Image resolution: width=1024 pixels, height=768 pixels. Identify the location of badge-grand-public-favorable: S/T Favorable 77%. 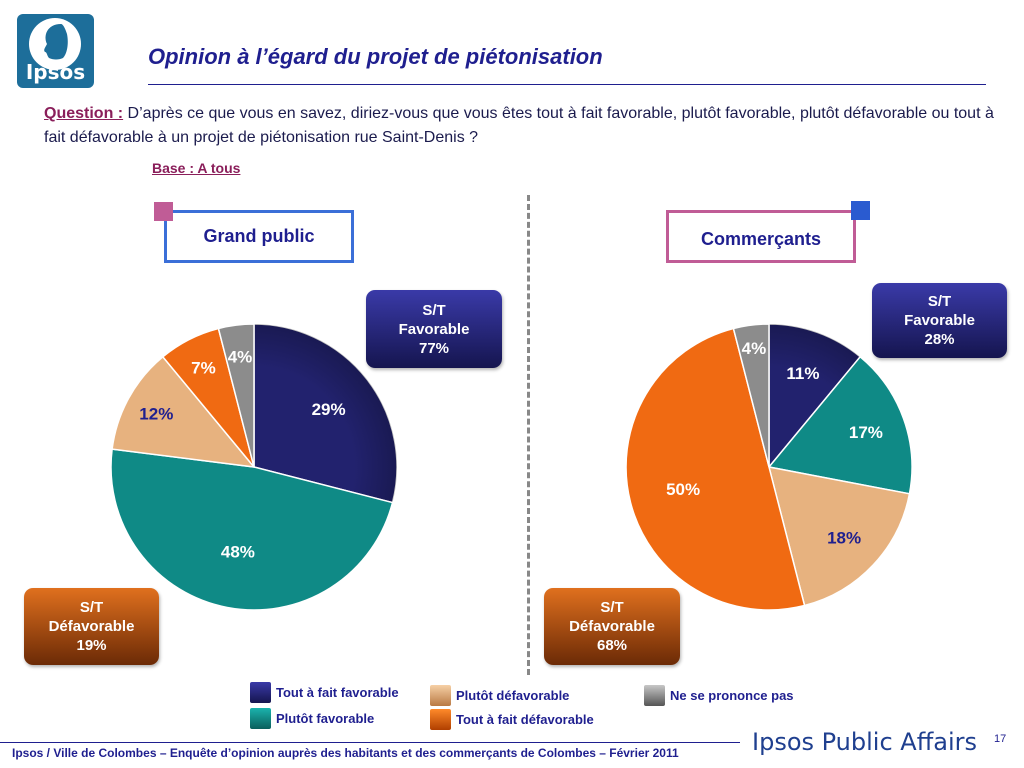
(434, 329).